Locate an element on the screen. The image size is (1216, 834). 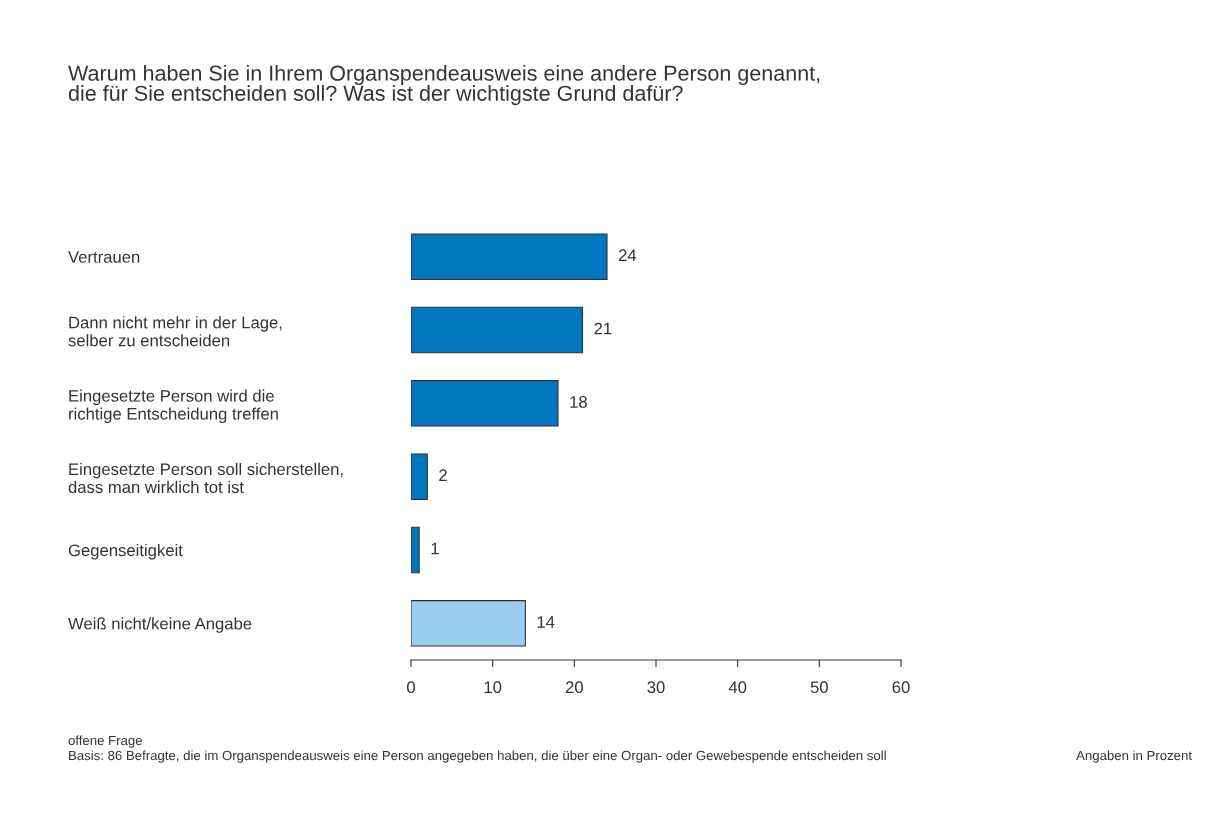
x-tick-label: 10 is located at coordinates (493, 687).